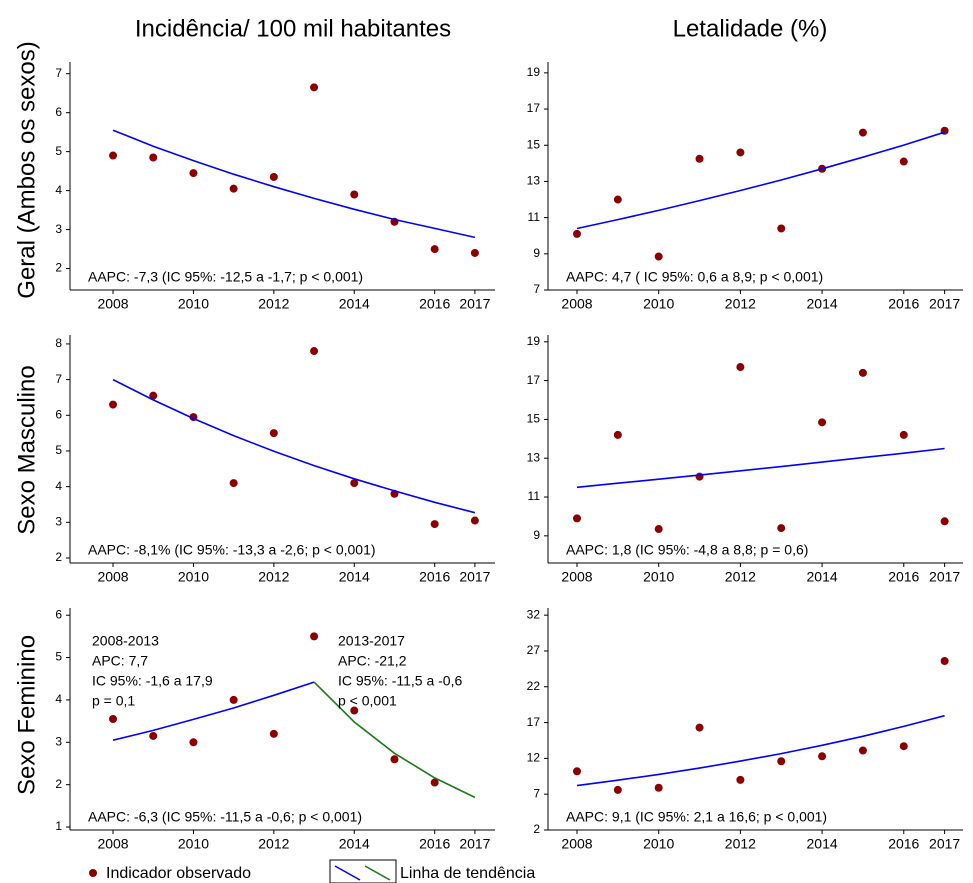 Image resolution: width=973 pixels, height=883 pixels. I want to click on y-tick-label: 6, so click(58, 112).